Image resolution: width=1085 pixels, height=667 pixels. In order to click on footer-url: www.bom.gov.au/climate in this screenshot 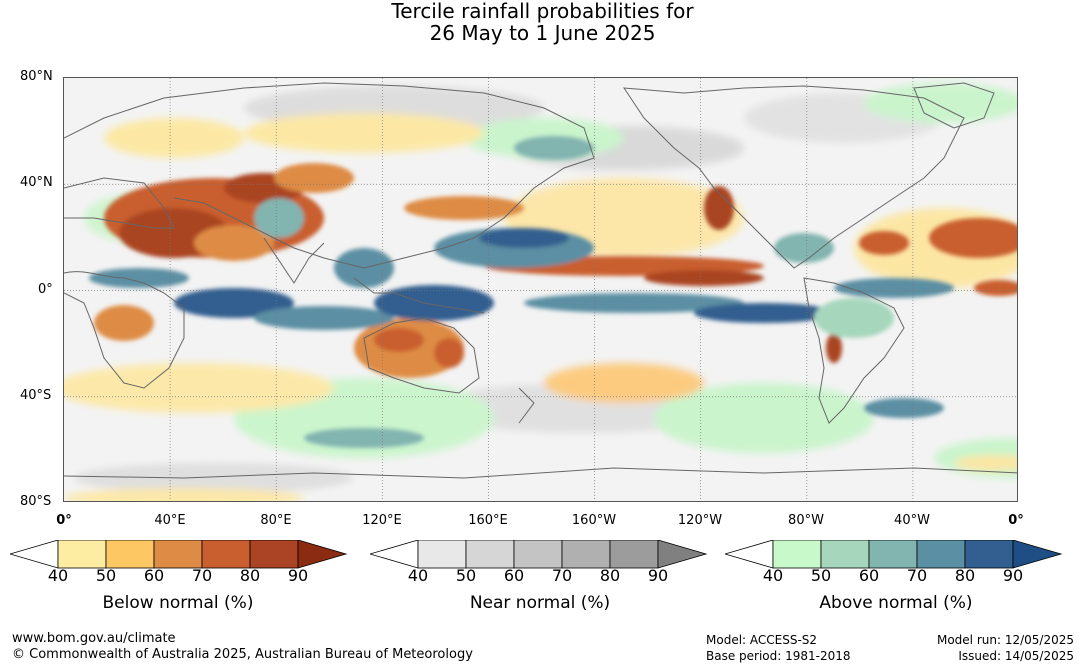, I will do `click(94, 638)`.